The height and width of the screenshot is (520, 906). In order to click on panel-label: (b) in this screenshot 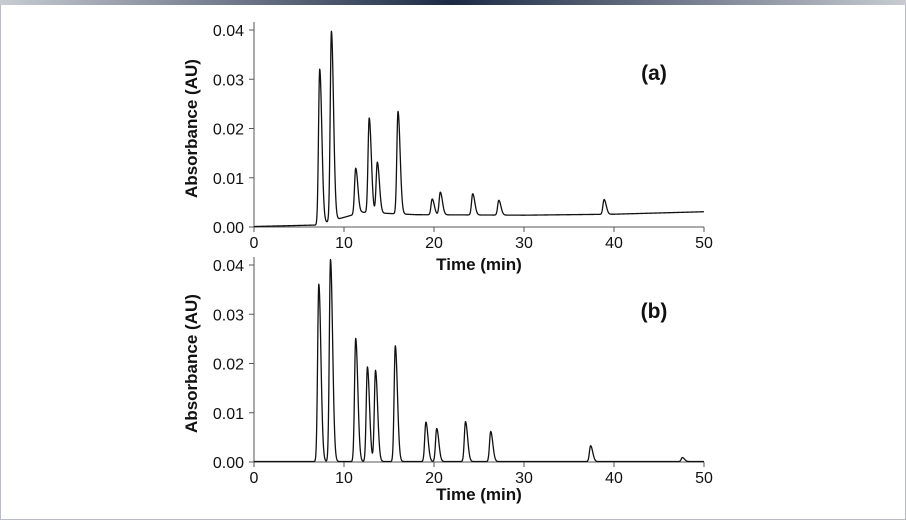, I will do `click(654, 311)`.